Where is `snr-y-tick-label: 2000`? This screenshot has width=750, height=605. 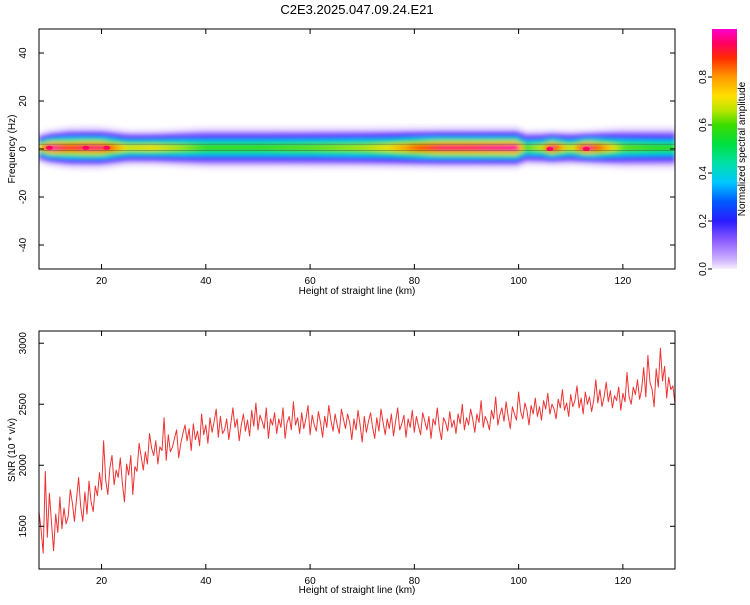 snr-y-tick-label: 2000 is located at coordinates (23, 465).